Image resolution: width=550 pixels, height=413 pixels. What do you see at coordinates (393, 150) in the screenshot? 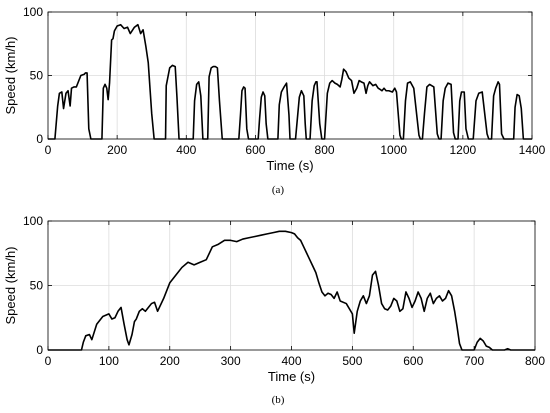
I see `chart-a-x-tick-label: 1000` at bounding box center [393, 150].